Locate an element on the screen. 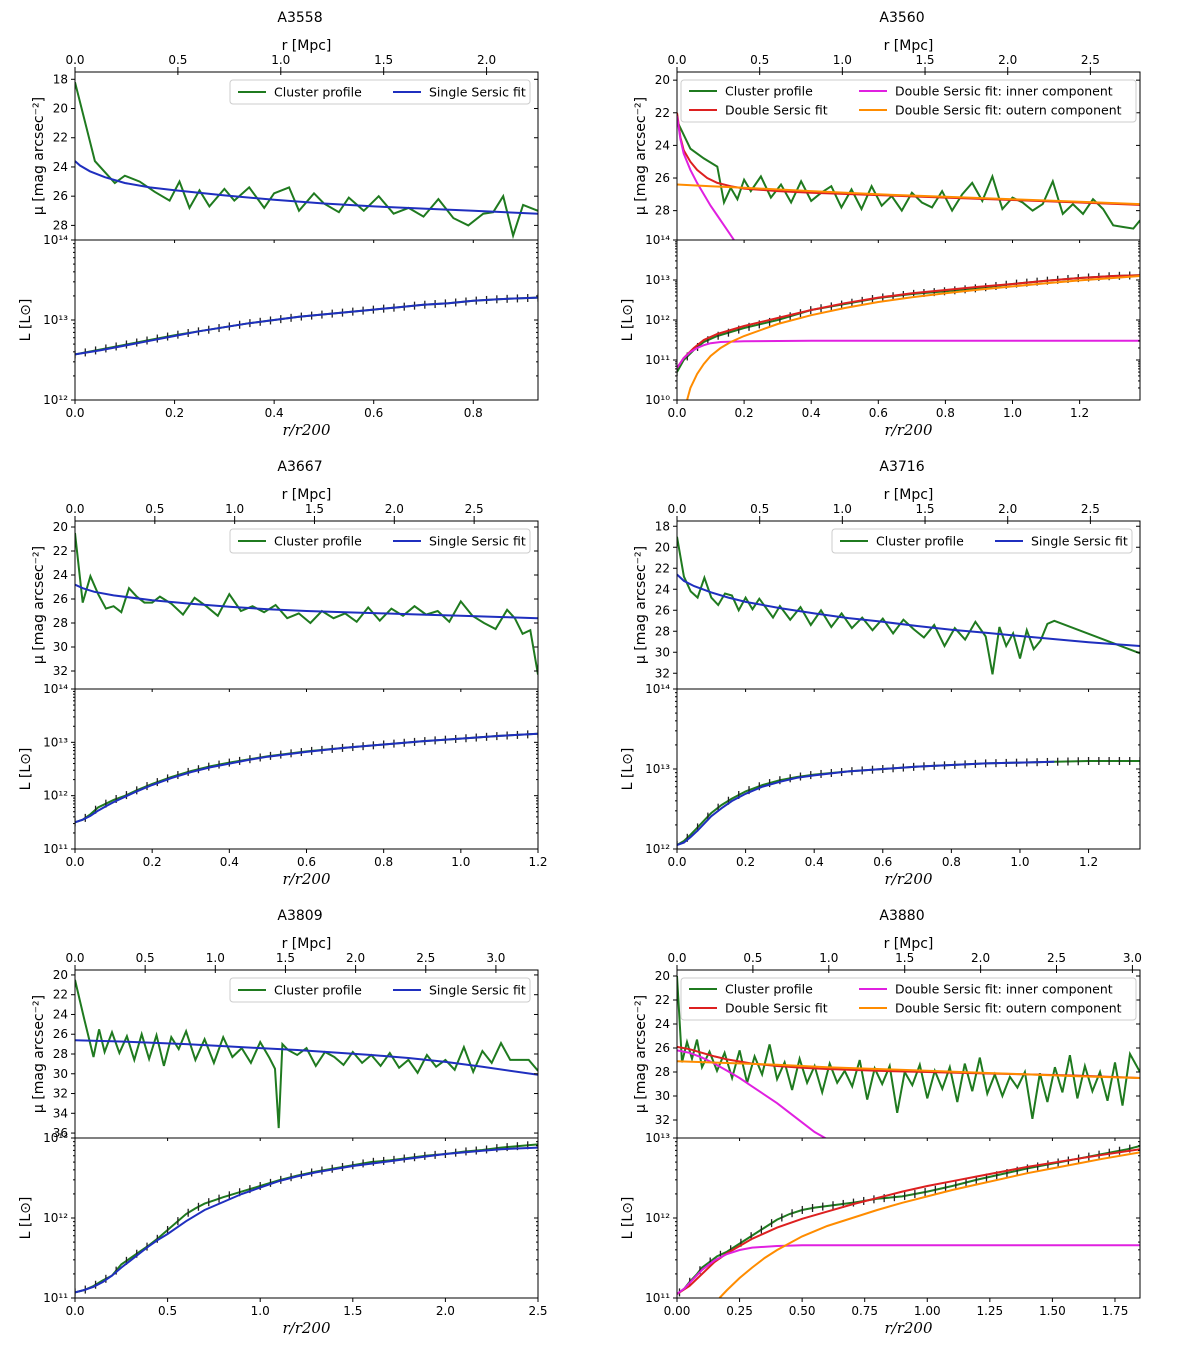 The height and width of the screenshot is (1350, 1200). L-series-cluster-profile is located at coordinates (909, 1219).